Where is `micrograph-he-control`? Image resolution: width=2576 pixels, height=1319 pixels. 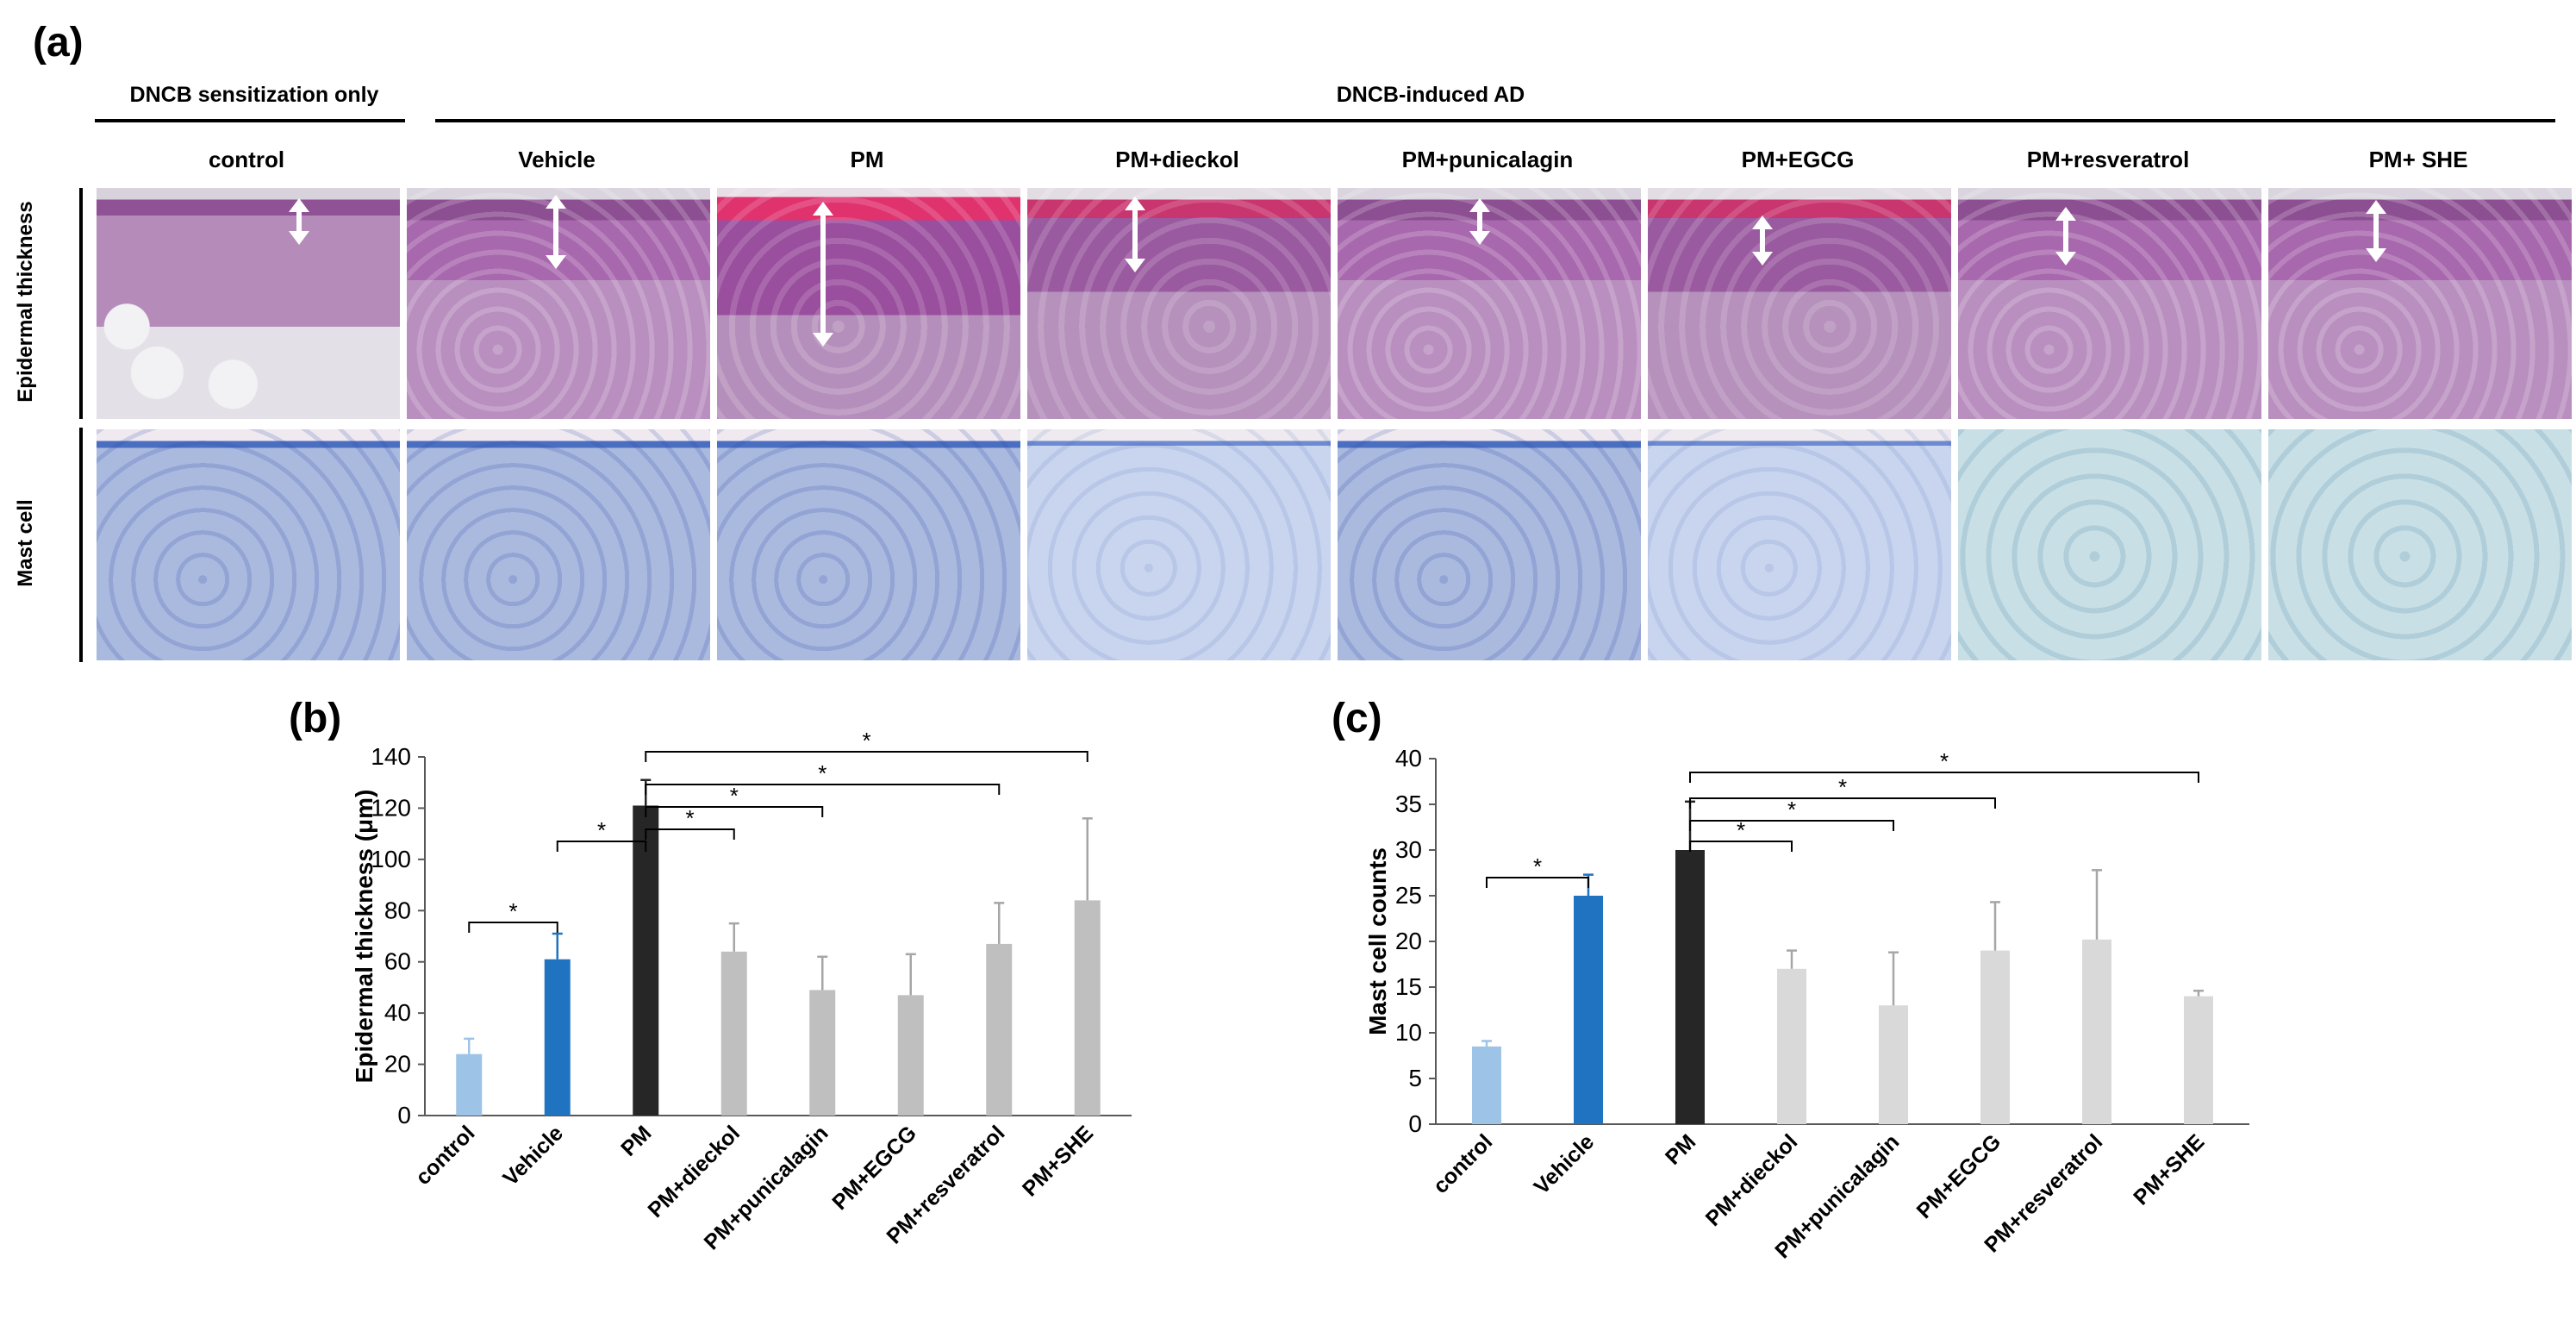 micrograph-he-control is located at coordinates (248, 303).